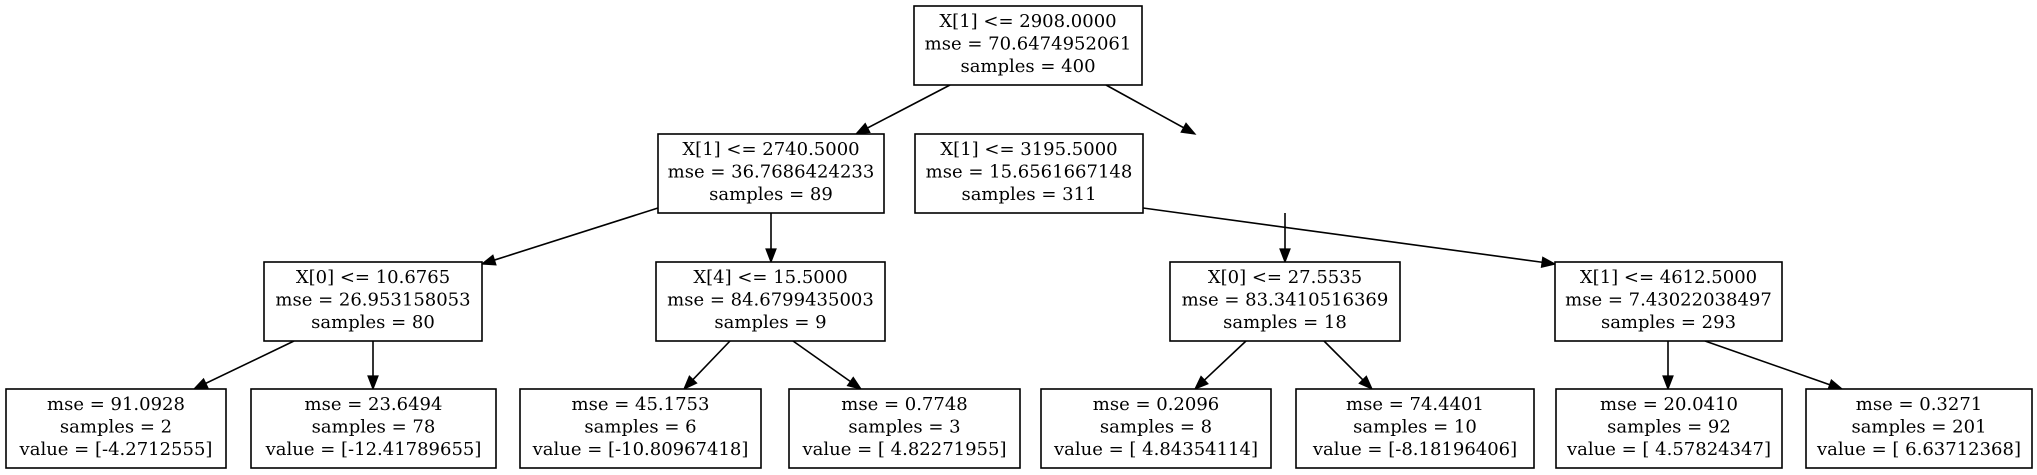 This screenshot has height=475, width=2037. What do you see at coordinates (1027, 21) in the screenshot?
I see `node-text-line: X[1] <= 2908.0000` at bounding box center [1027, 21].